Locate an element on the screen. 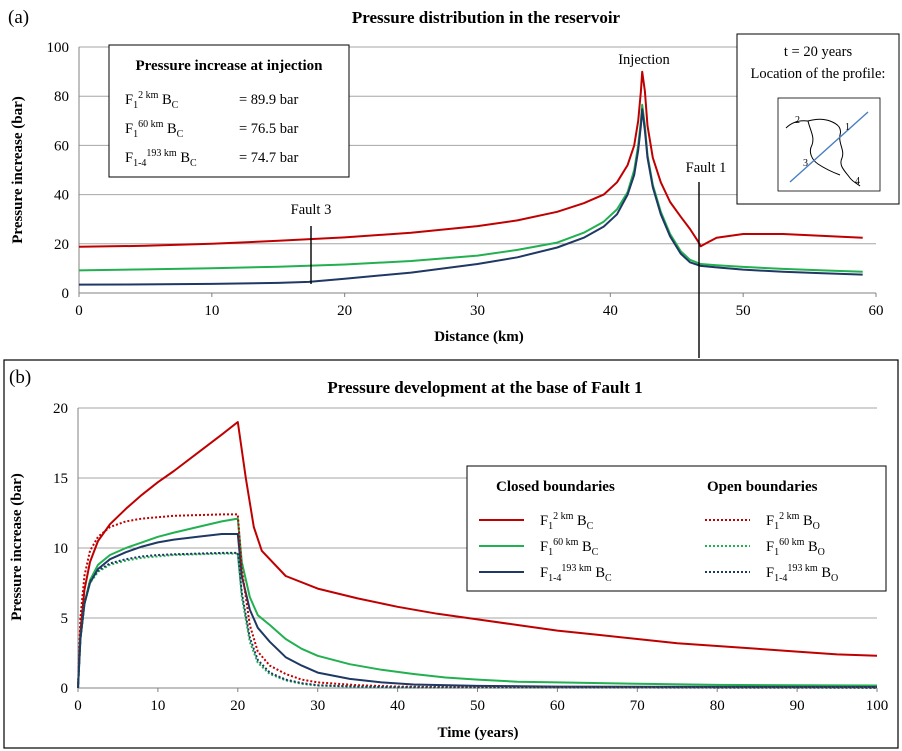  injection-label: Injection is located at coordinates (644, 60).